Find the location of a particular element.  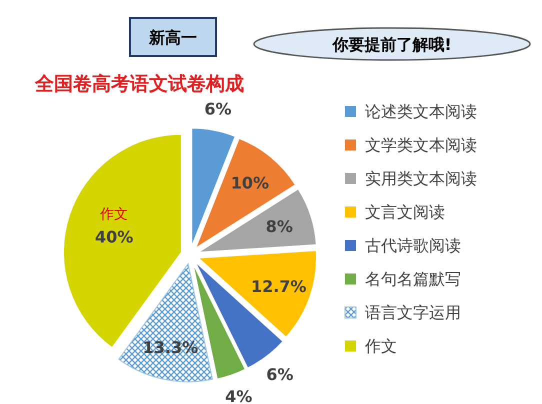

data-label: 10% is located at coordinates (250, 183).